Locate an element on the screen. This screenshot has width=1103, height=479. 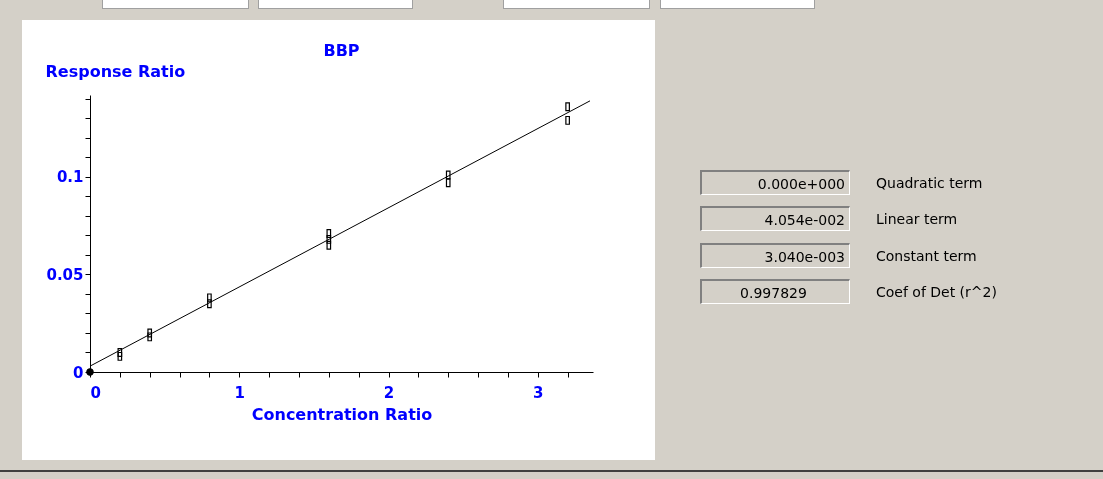
text: Linear term is located at coordinates (917, 220).